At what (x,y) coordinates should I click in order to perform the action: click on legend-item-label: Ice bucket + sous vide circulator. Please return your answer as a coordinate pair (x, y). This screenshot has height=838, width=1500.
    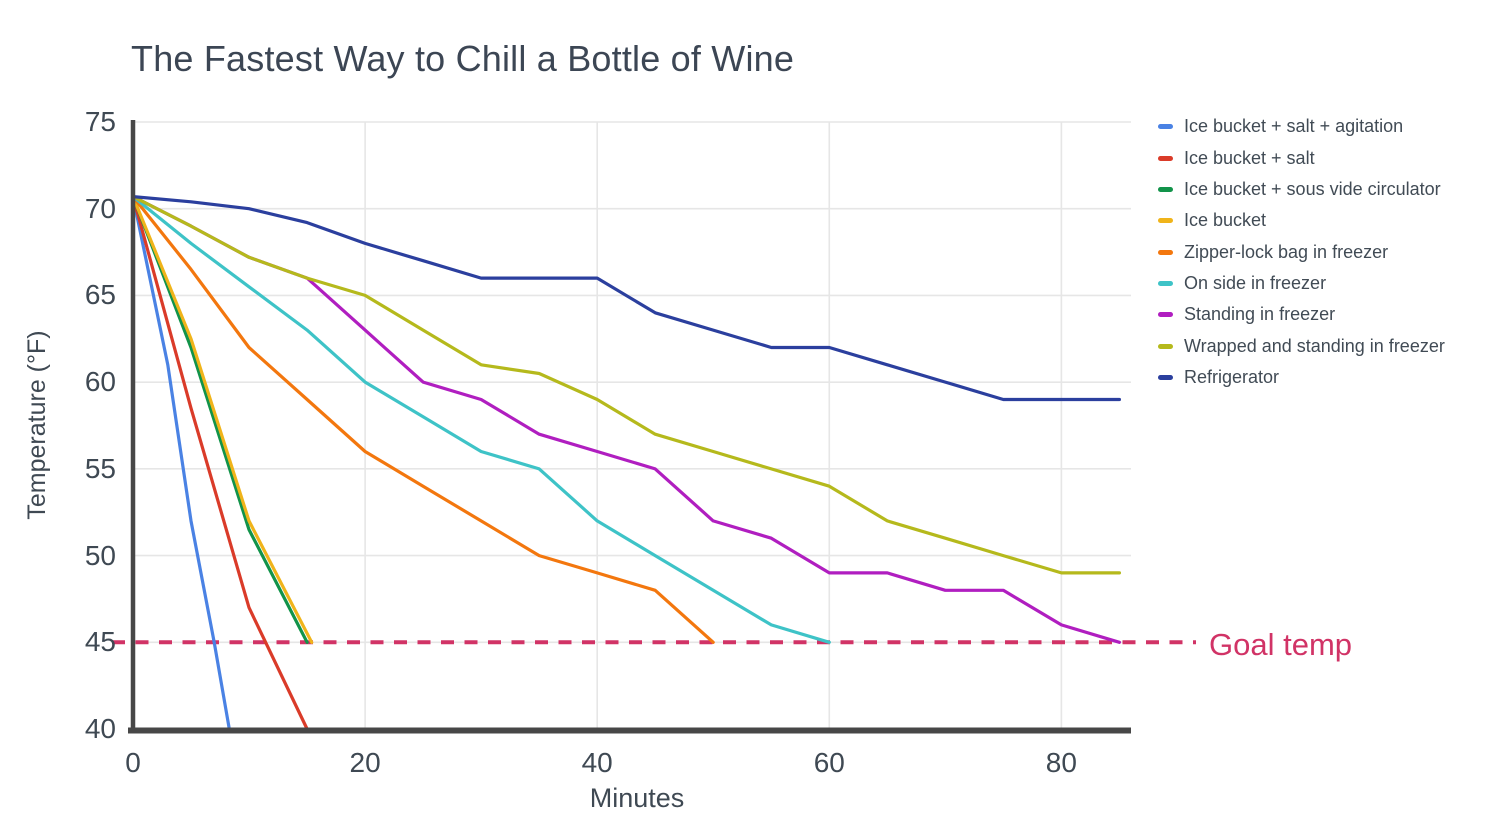
    Looking at the image, I should click on (1312, 188).